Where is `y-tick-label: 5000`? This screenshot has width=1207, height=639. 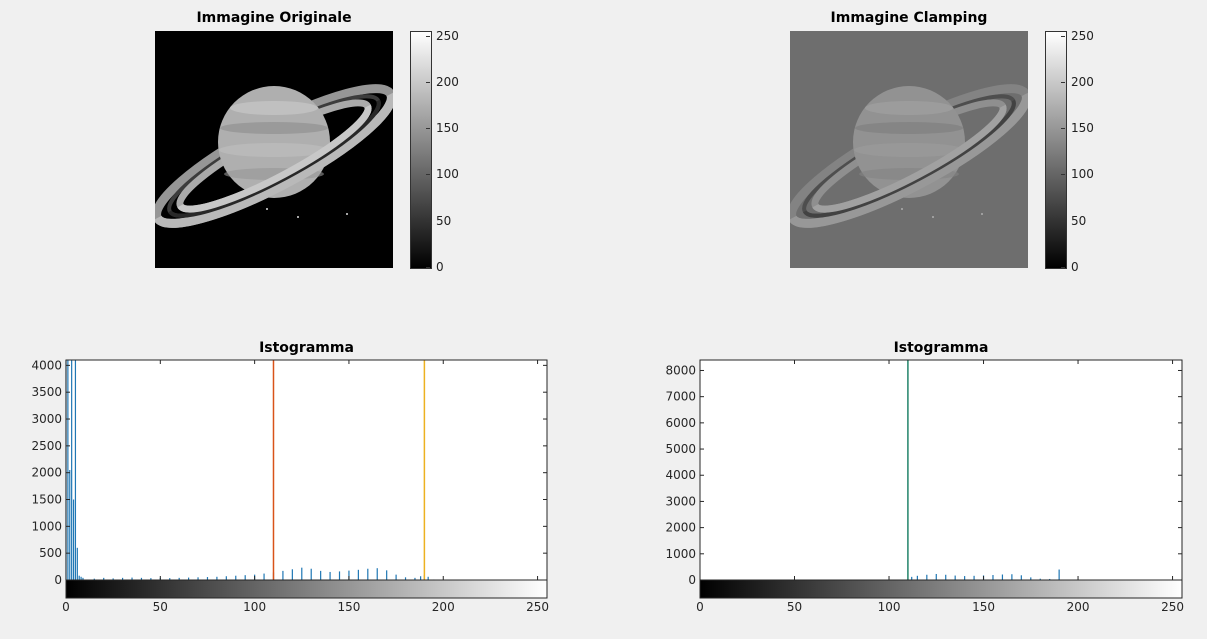
y-tick-label: 5000 is located at coordinates (680, 449).